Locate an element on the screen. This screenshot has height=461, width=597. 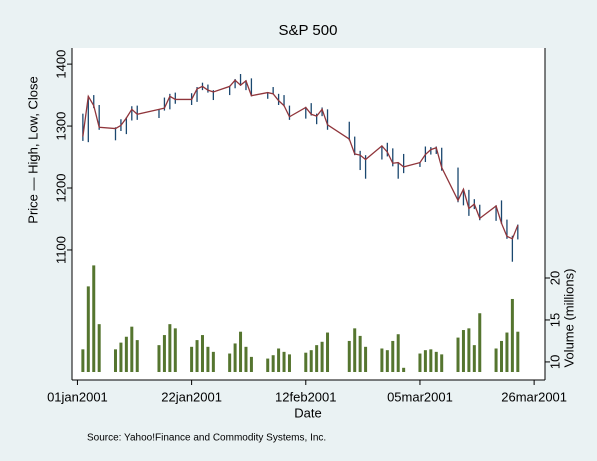
x-tick-label: 12feb2001 is located at coordinates (305, 396).